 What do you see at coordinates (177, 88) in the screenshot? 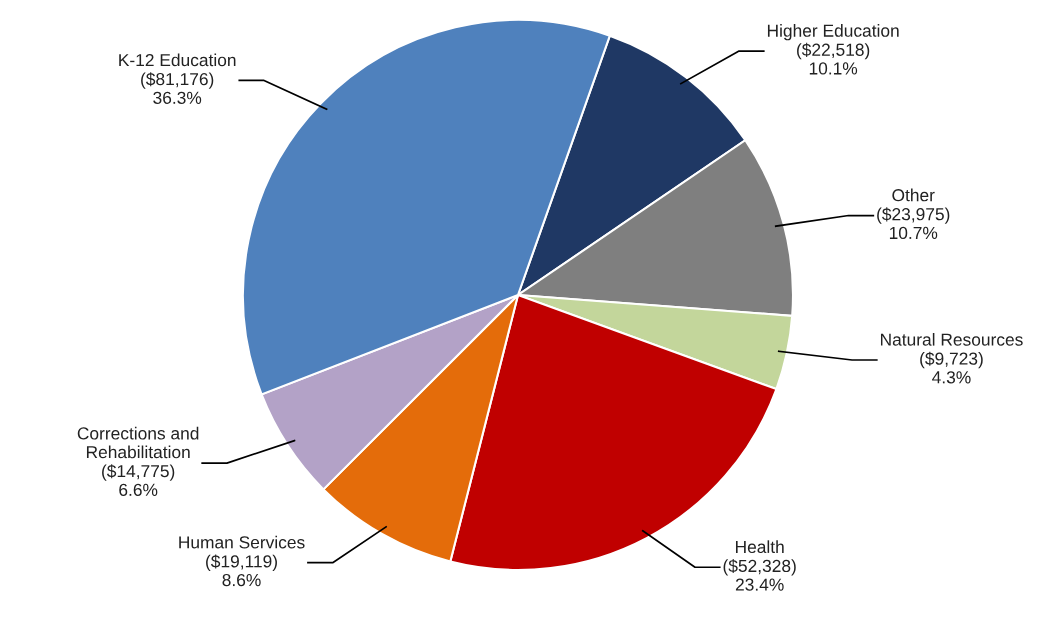
I see `data-label: ($81,176) 36.3%` at bounding box center [177, 88].